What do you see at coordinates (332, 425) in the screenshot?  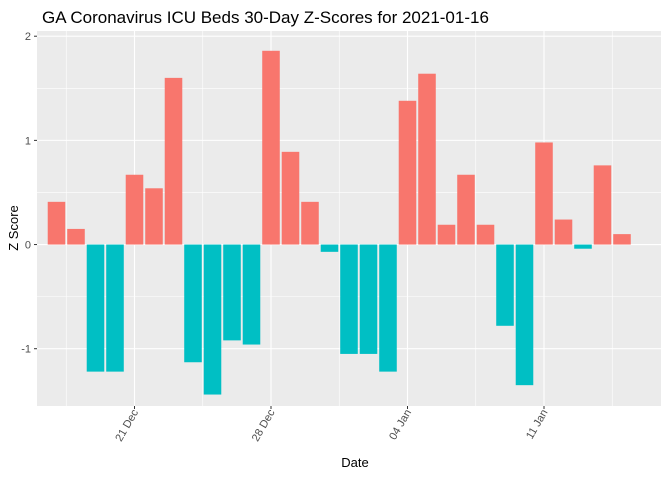 I see `x-axis: 21 Dec 28 Dec 04 Jan 11 Jan` at bounding box center [332, 425].